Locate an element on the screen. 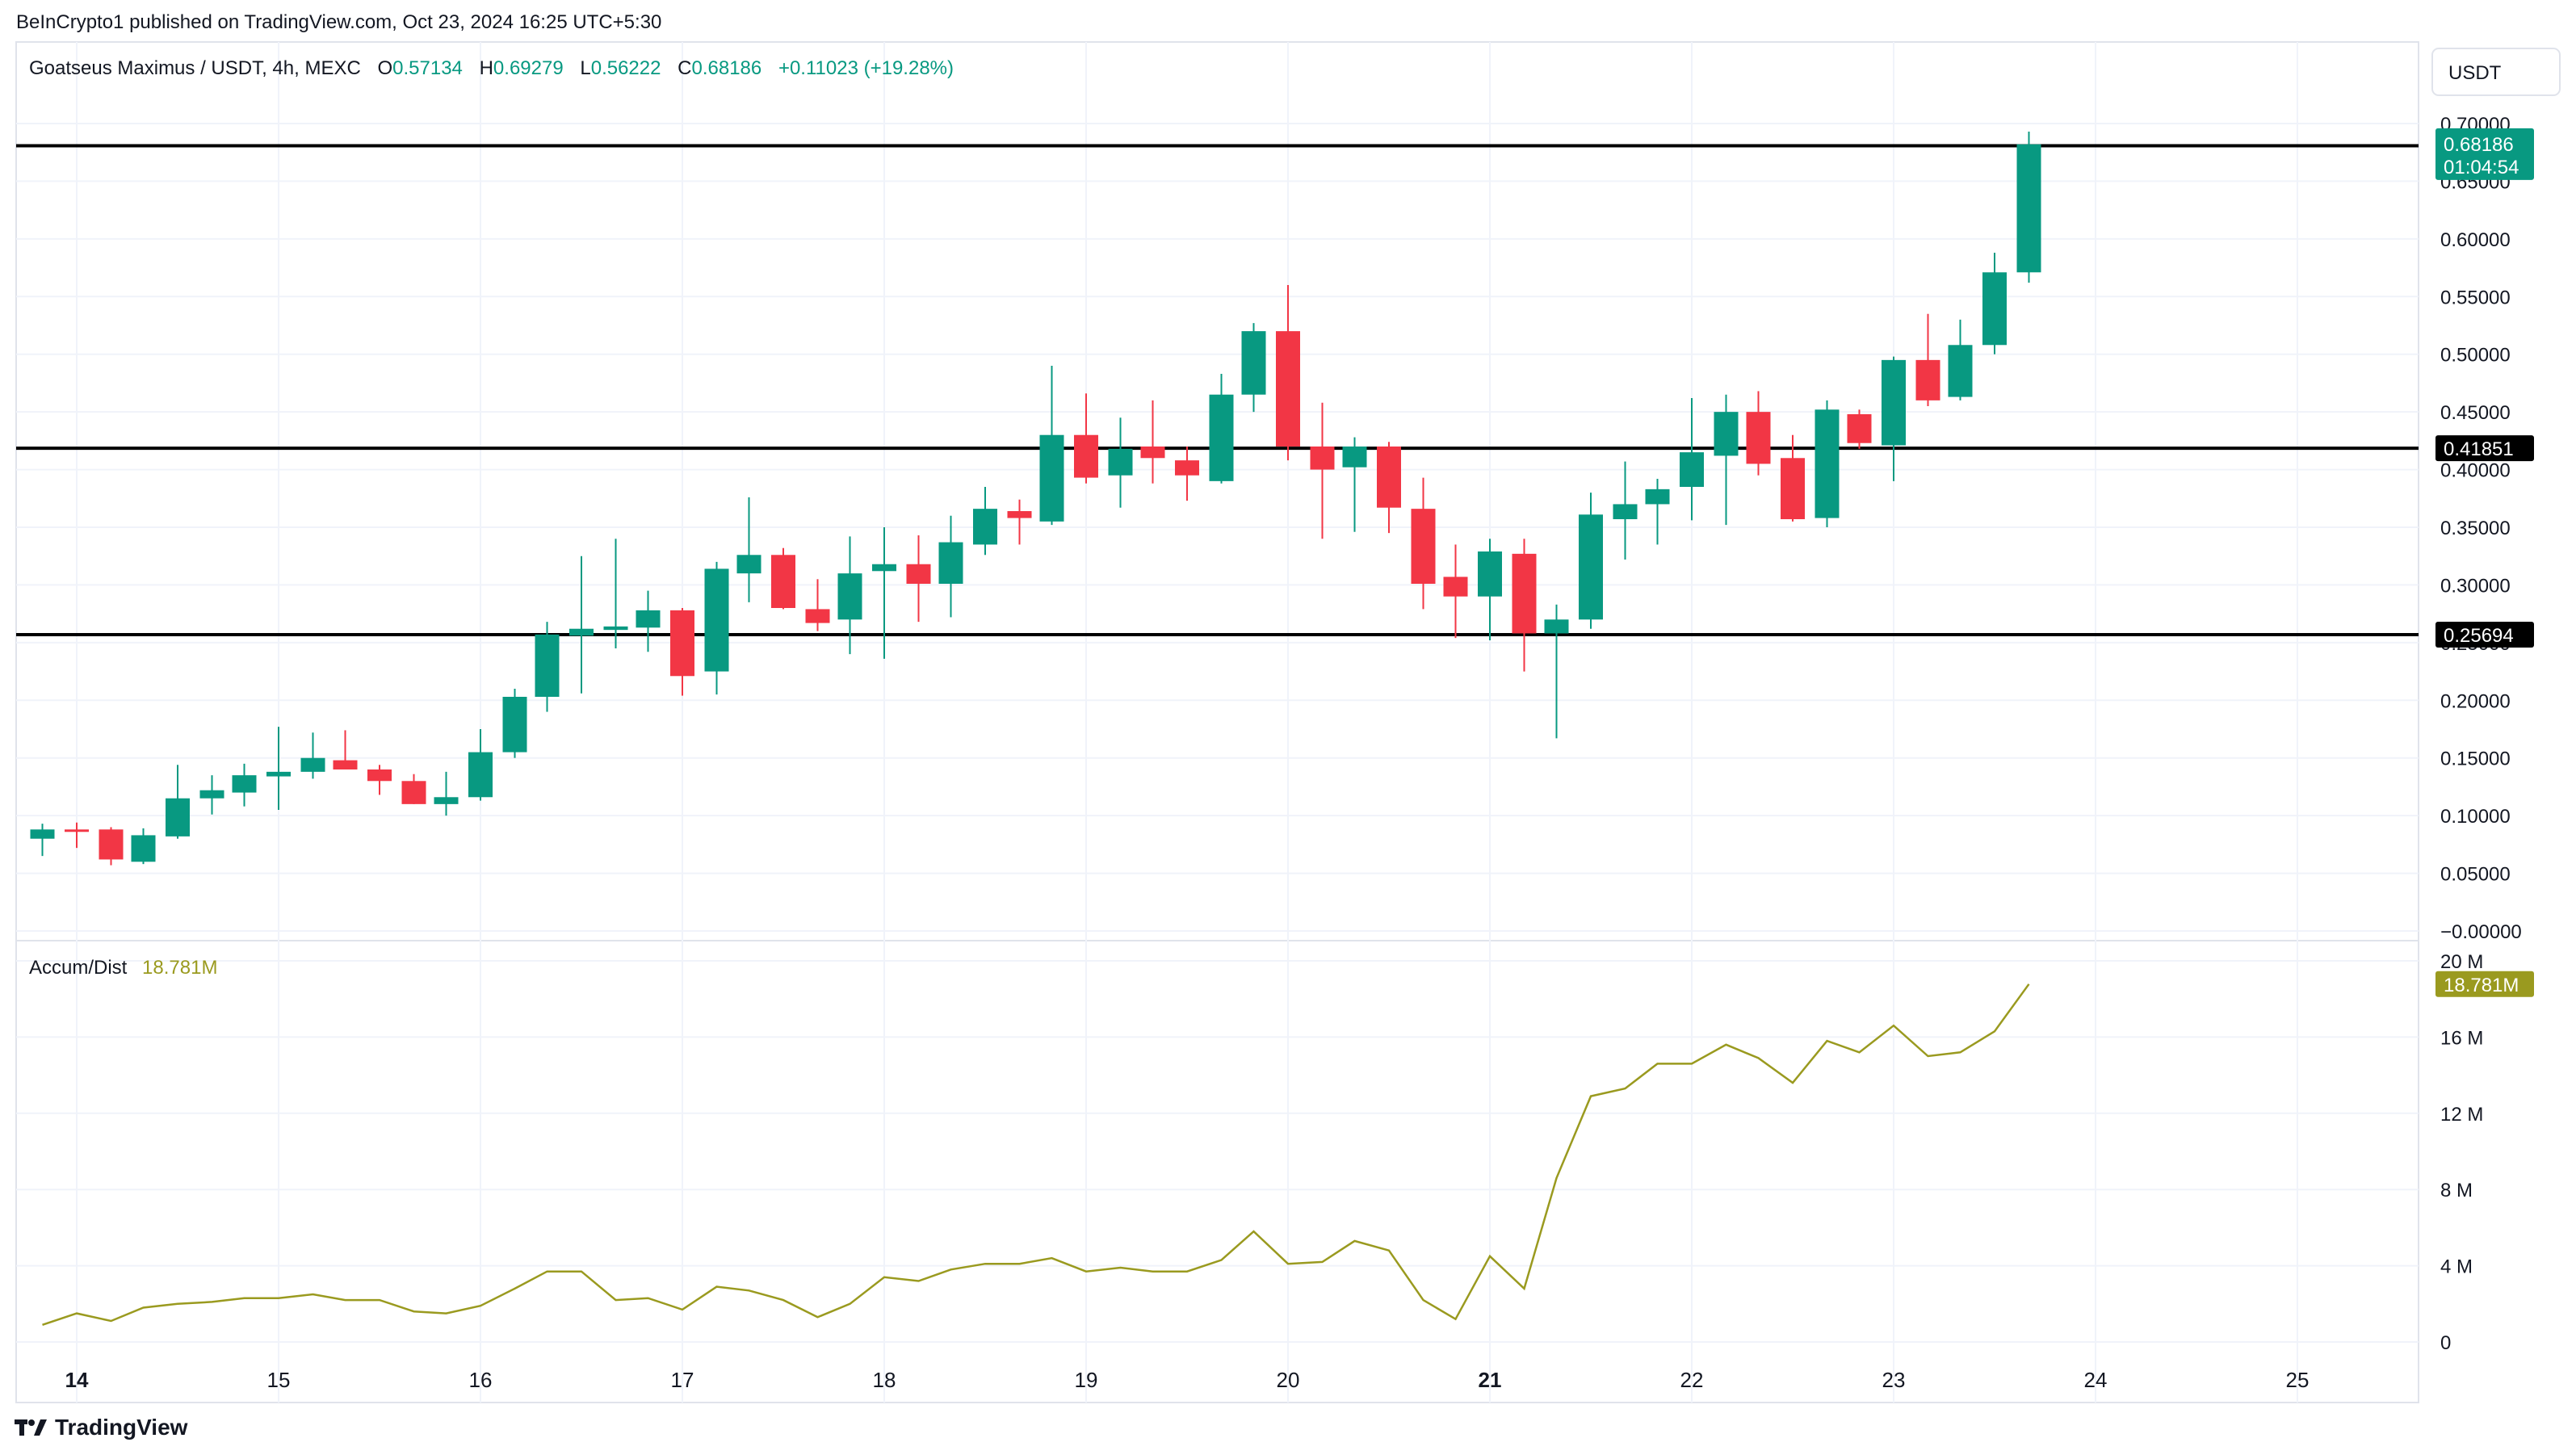 The width and height of the screenshot is (2576, 1455). time-tick-label: 14 is located at coordinates (77, 1380).